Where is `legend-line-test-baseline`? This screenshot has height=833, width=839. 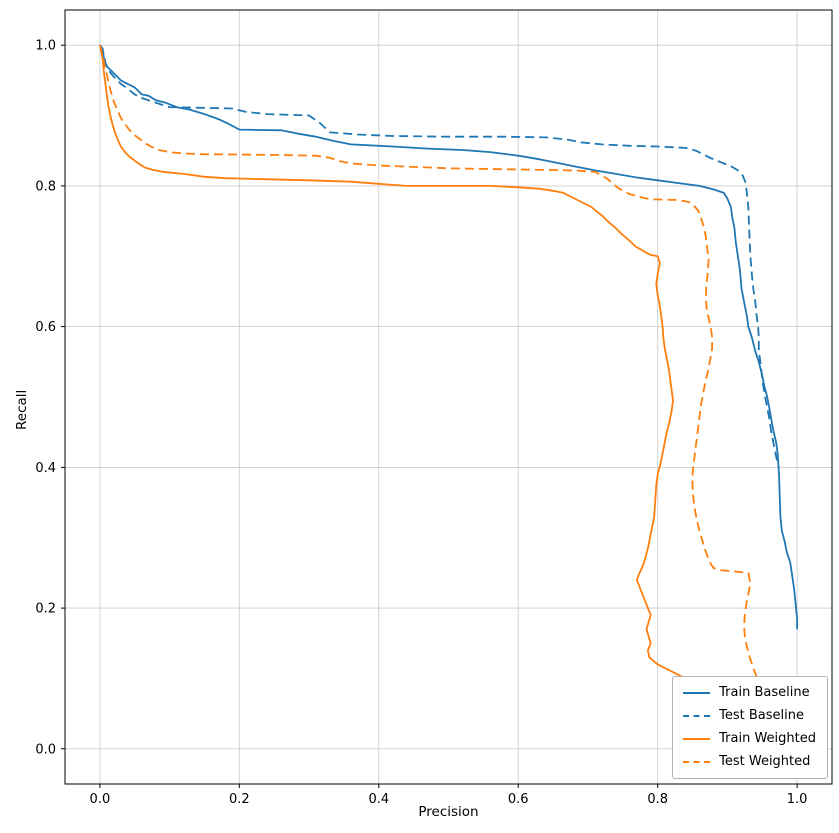 legend-line-test-baseline is located at coordinates (697, 716).